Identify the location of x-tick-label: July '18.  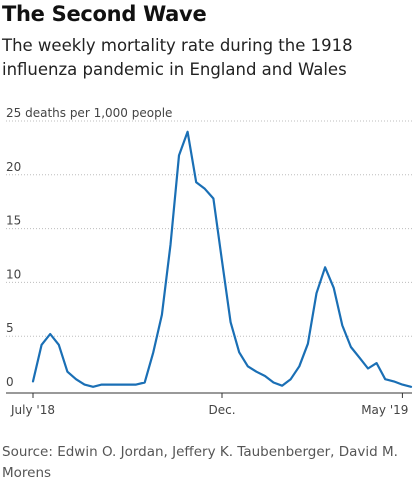
(32, 410).